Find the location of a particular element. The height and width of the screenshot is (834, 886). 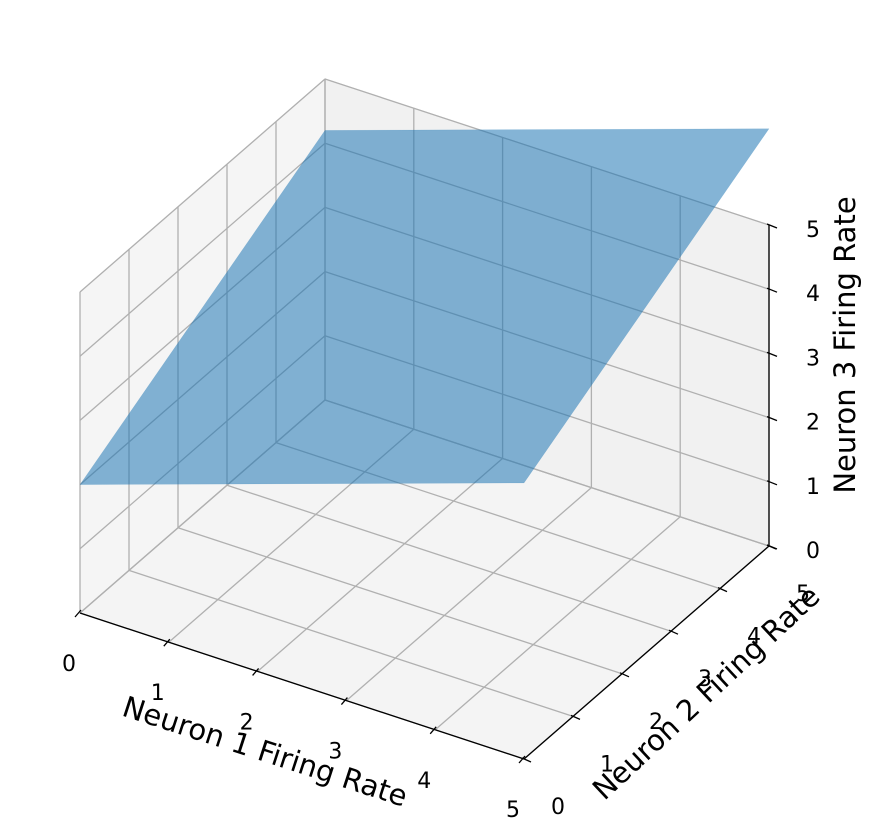

z-tick-label: 1 is located at coordinates (813, 487).